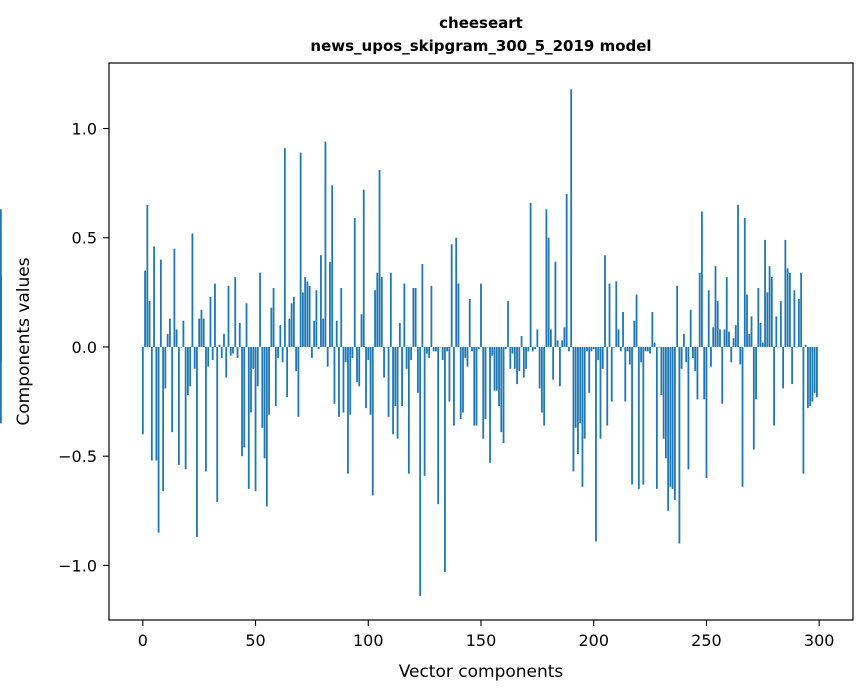 This screenshot has height=696, width=867. I want to click on y-axis-label: Components values, so click(24, 341).